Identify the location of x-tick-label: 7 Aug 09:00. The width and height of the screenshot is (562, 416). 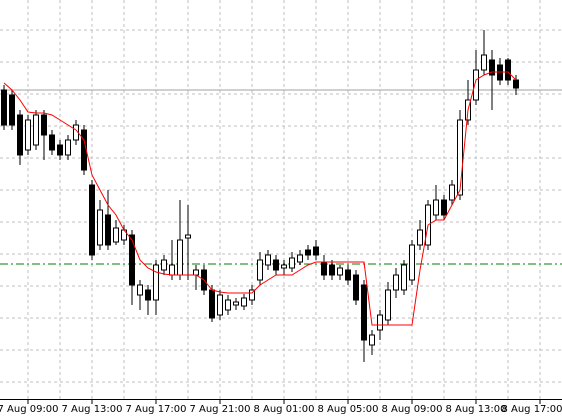
(29, 409).